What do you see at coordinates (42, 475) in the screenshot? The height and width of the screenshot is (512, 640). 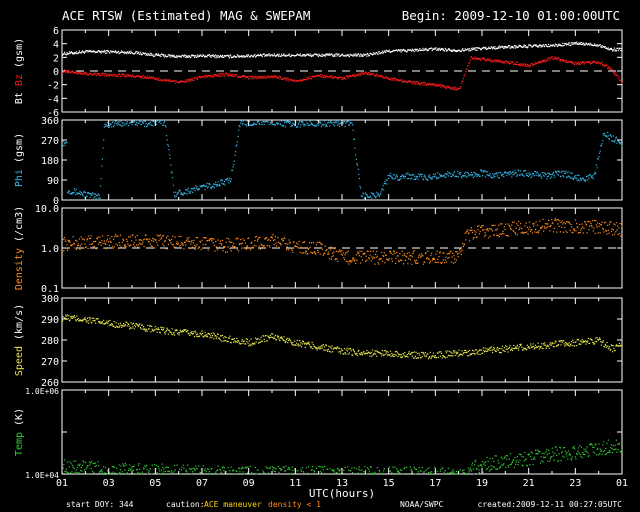 I see `y-tick-label-temp: 1.0E+04` at bounding box center [42, 475].